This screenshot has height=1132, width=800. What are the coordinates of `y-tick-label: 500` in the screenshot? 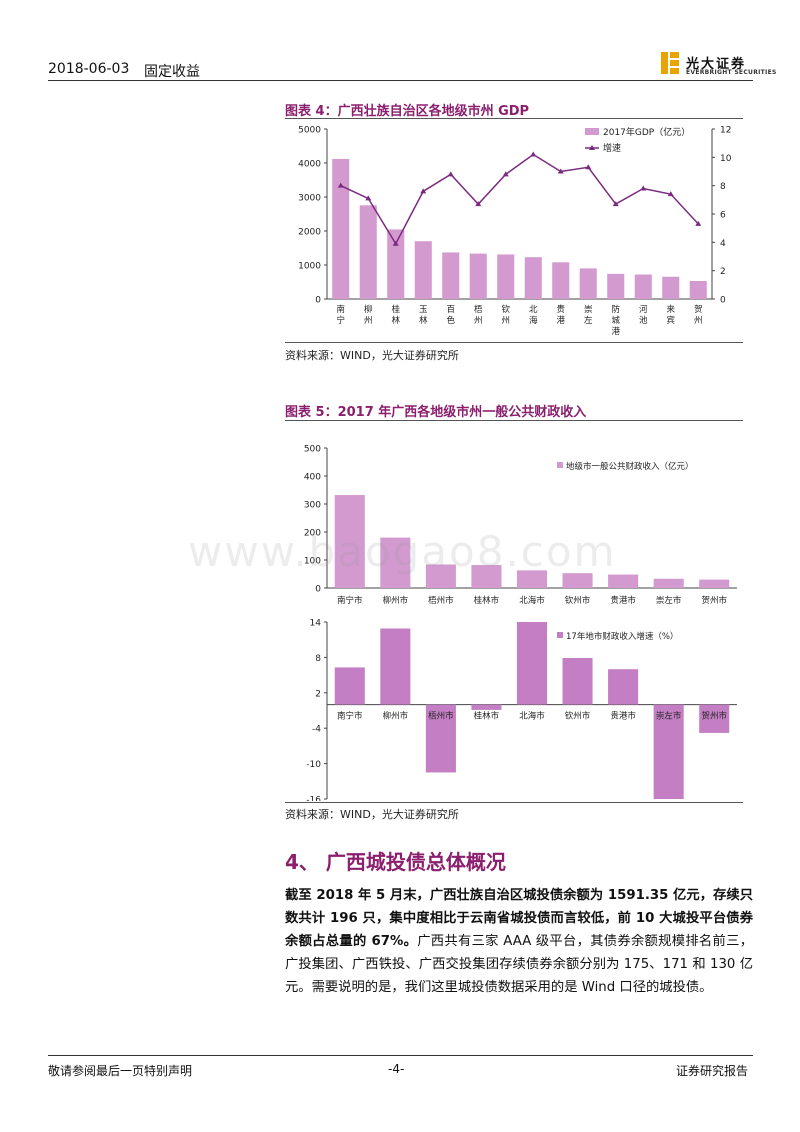 It's located at (312, 450).